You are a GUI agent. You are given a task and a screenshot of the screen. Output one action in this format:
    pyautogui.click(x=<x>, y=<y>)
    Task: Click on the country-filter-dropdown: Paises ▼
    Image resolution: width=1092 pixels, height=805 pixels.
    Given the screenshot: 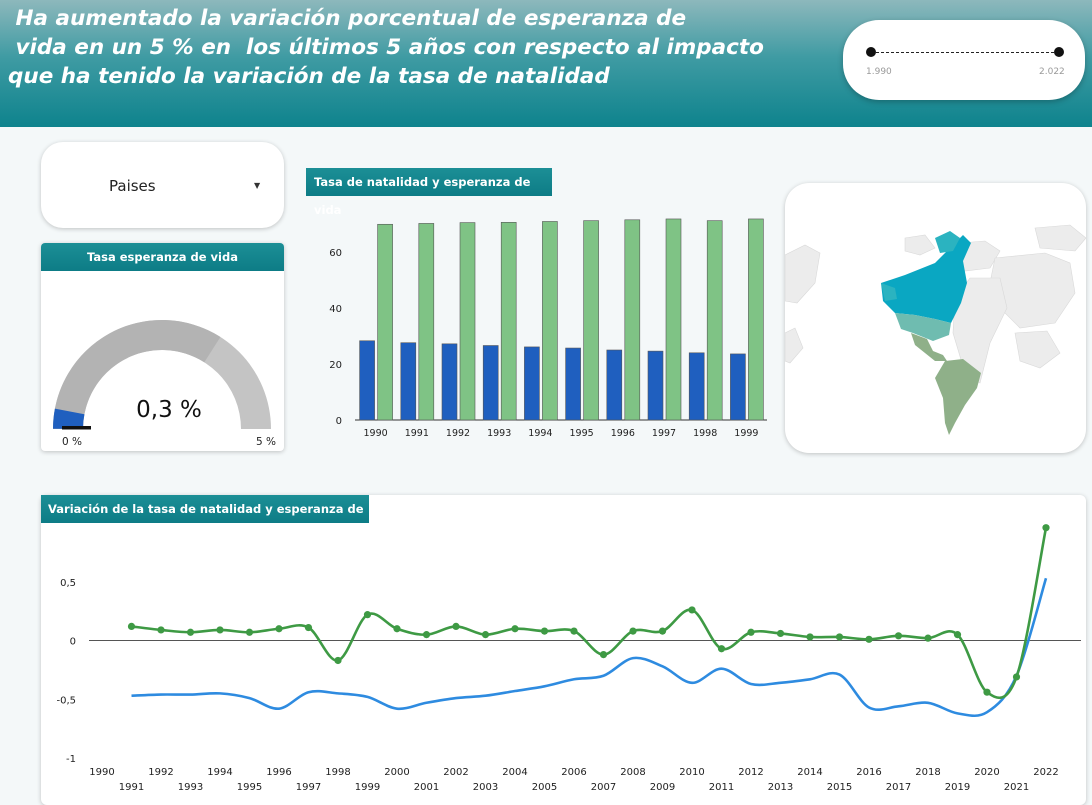 What is the action you would take?
    pyautogui.click(x=162, y=185)
    